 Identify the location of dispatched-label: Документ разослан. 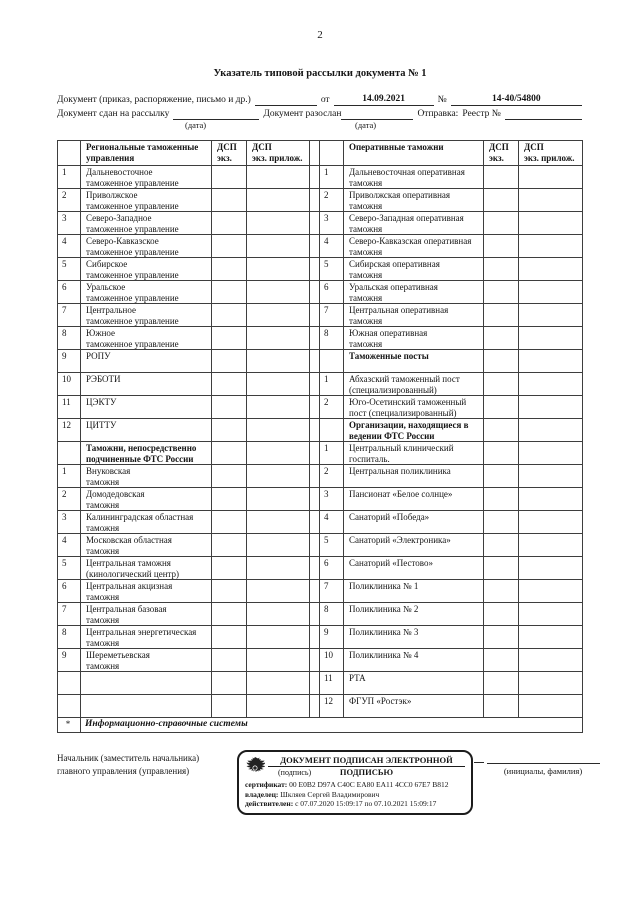
(302, 114).